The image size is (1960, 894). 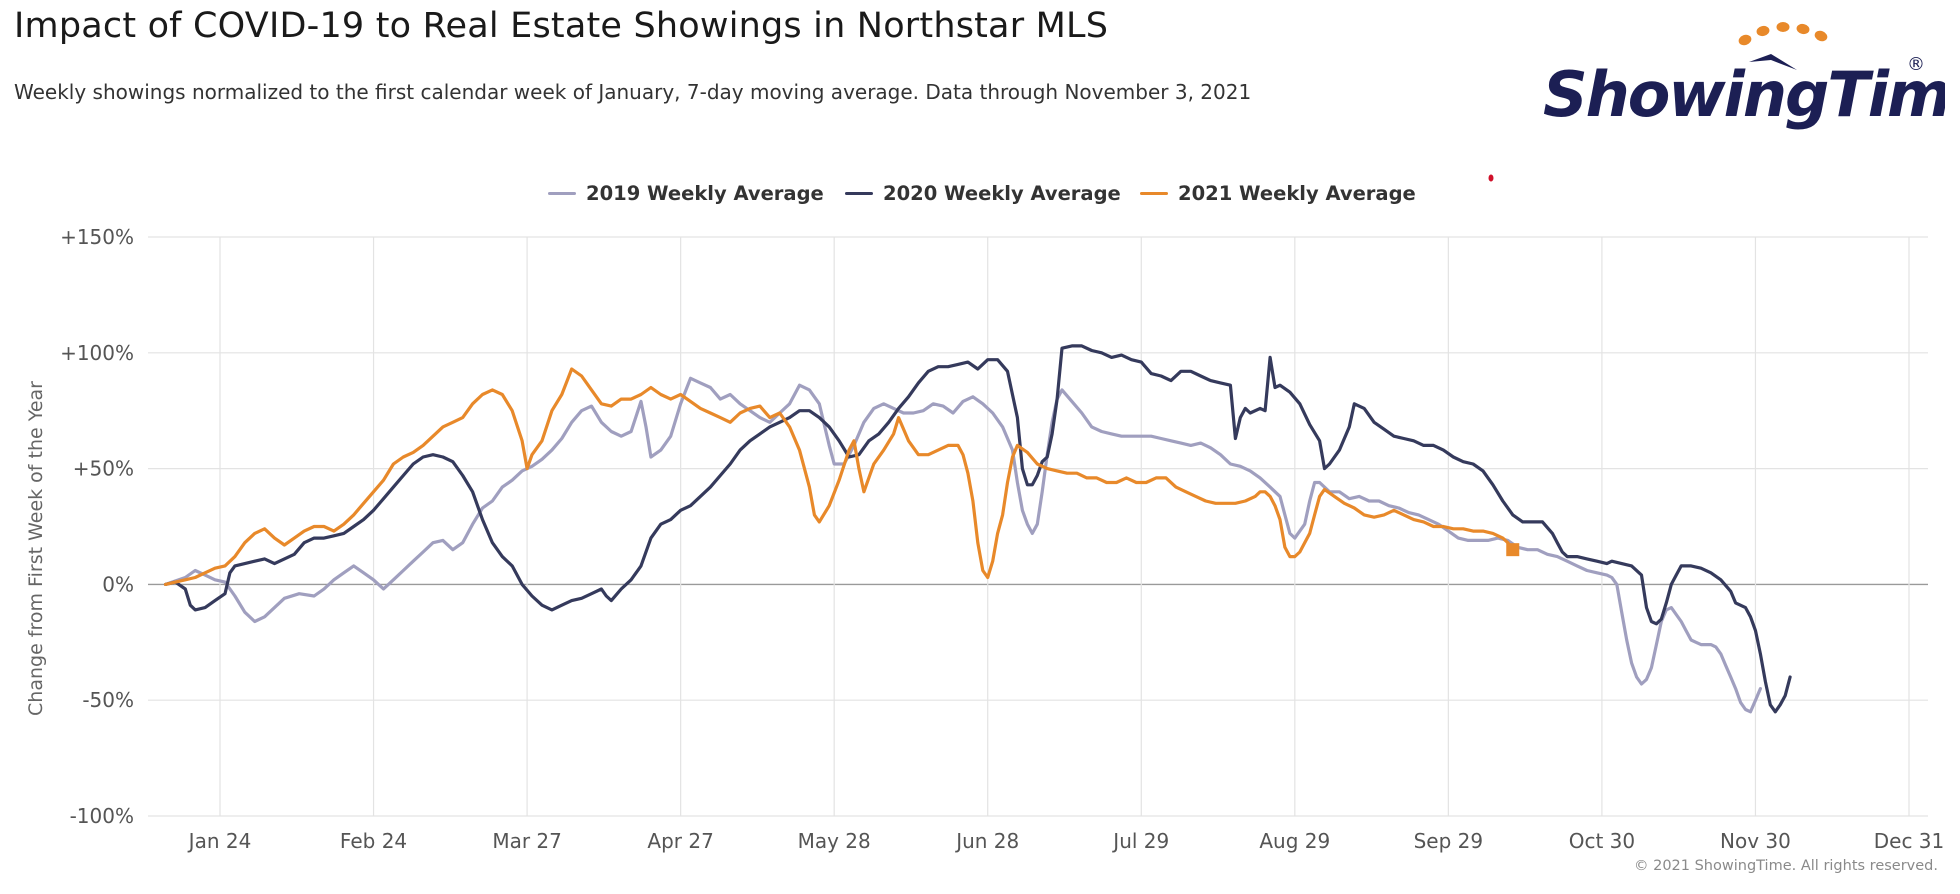 What do you see at coordinates (1297, 193) in the screenshot?
I see `legend-label: 2021 Weekly Average` at bounding box center [1297, 193].